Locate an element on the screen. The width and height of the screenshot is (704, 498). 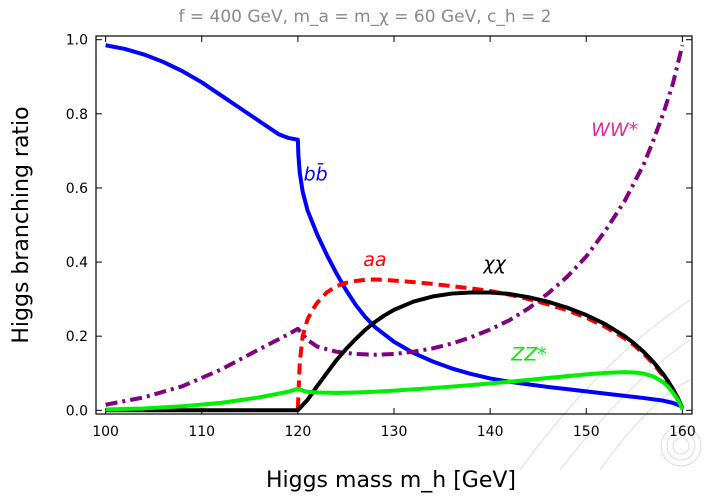
series-label: aa is located at coordinates (374, 260).